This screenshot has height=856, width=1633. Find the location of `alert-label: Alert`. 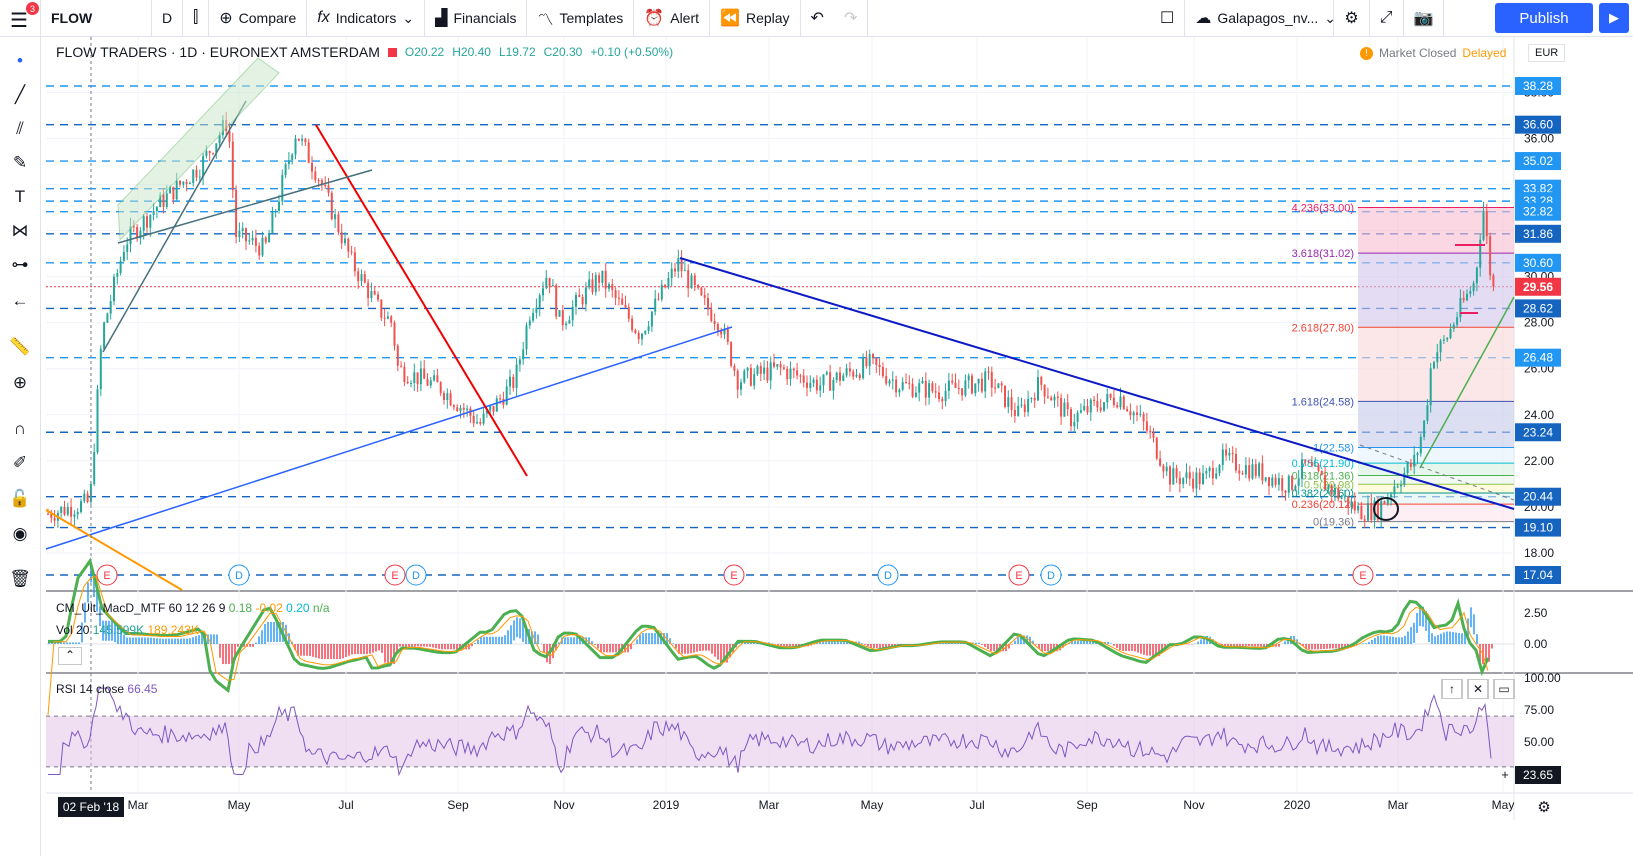

alert-label: Alert is located at coordinates (685, 18).